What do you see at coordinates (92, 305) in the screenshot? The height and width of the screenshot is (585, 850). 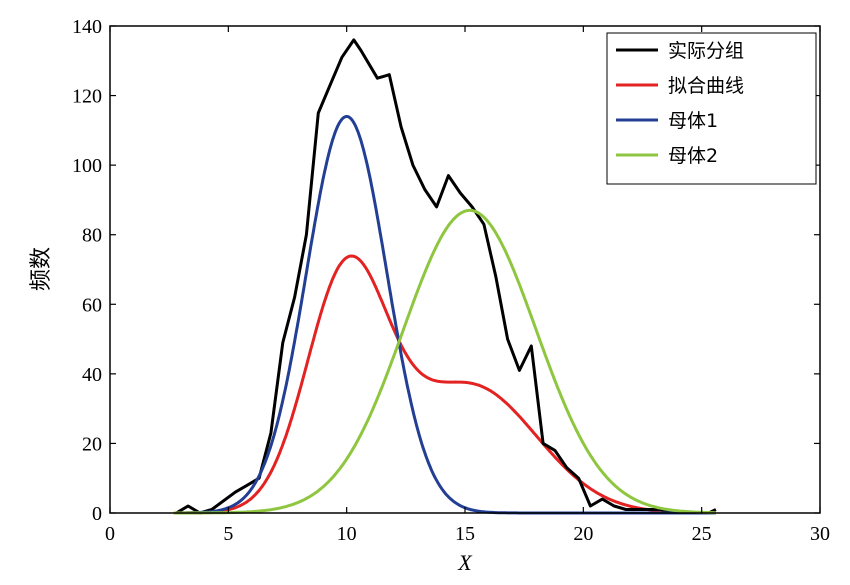 I see `y-tick-label: 60` at bounding box center [92, 305].